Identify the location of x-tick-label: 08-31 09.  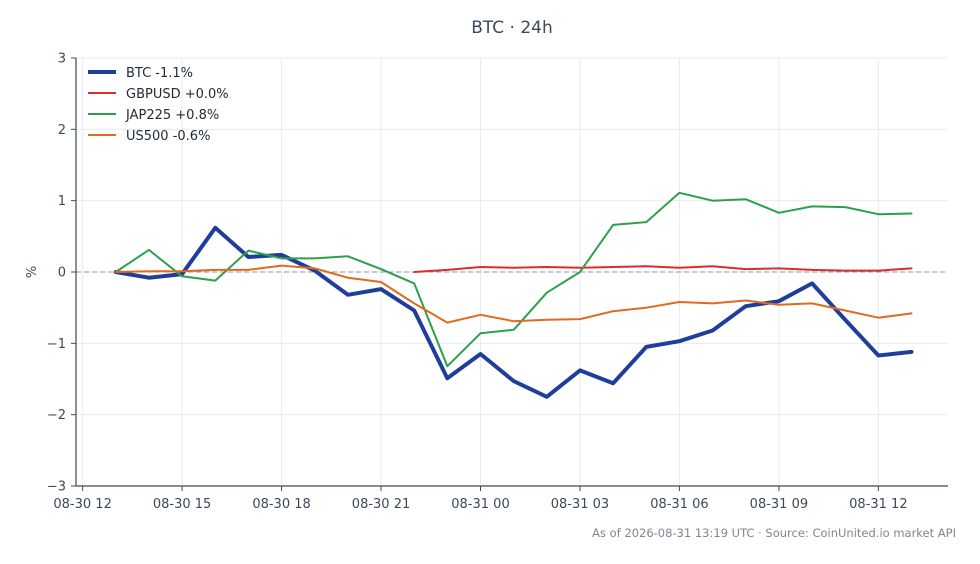
(779, 504).